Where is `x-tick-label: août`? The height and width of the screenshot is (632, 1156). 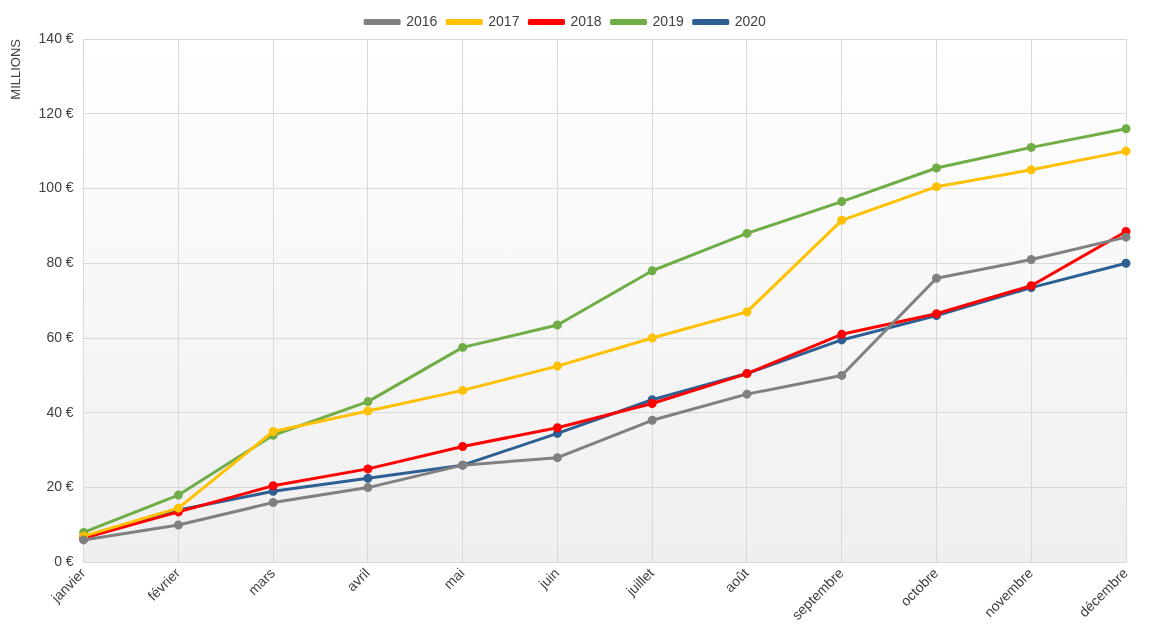 x-tick-label: août is located at coordinates (736, 580).